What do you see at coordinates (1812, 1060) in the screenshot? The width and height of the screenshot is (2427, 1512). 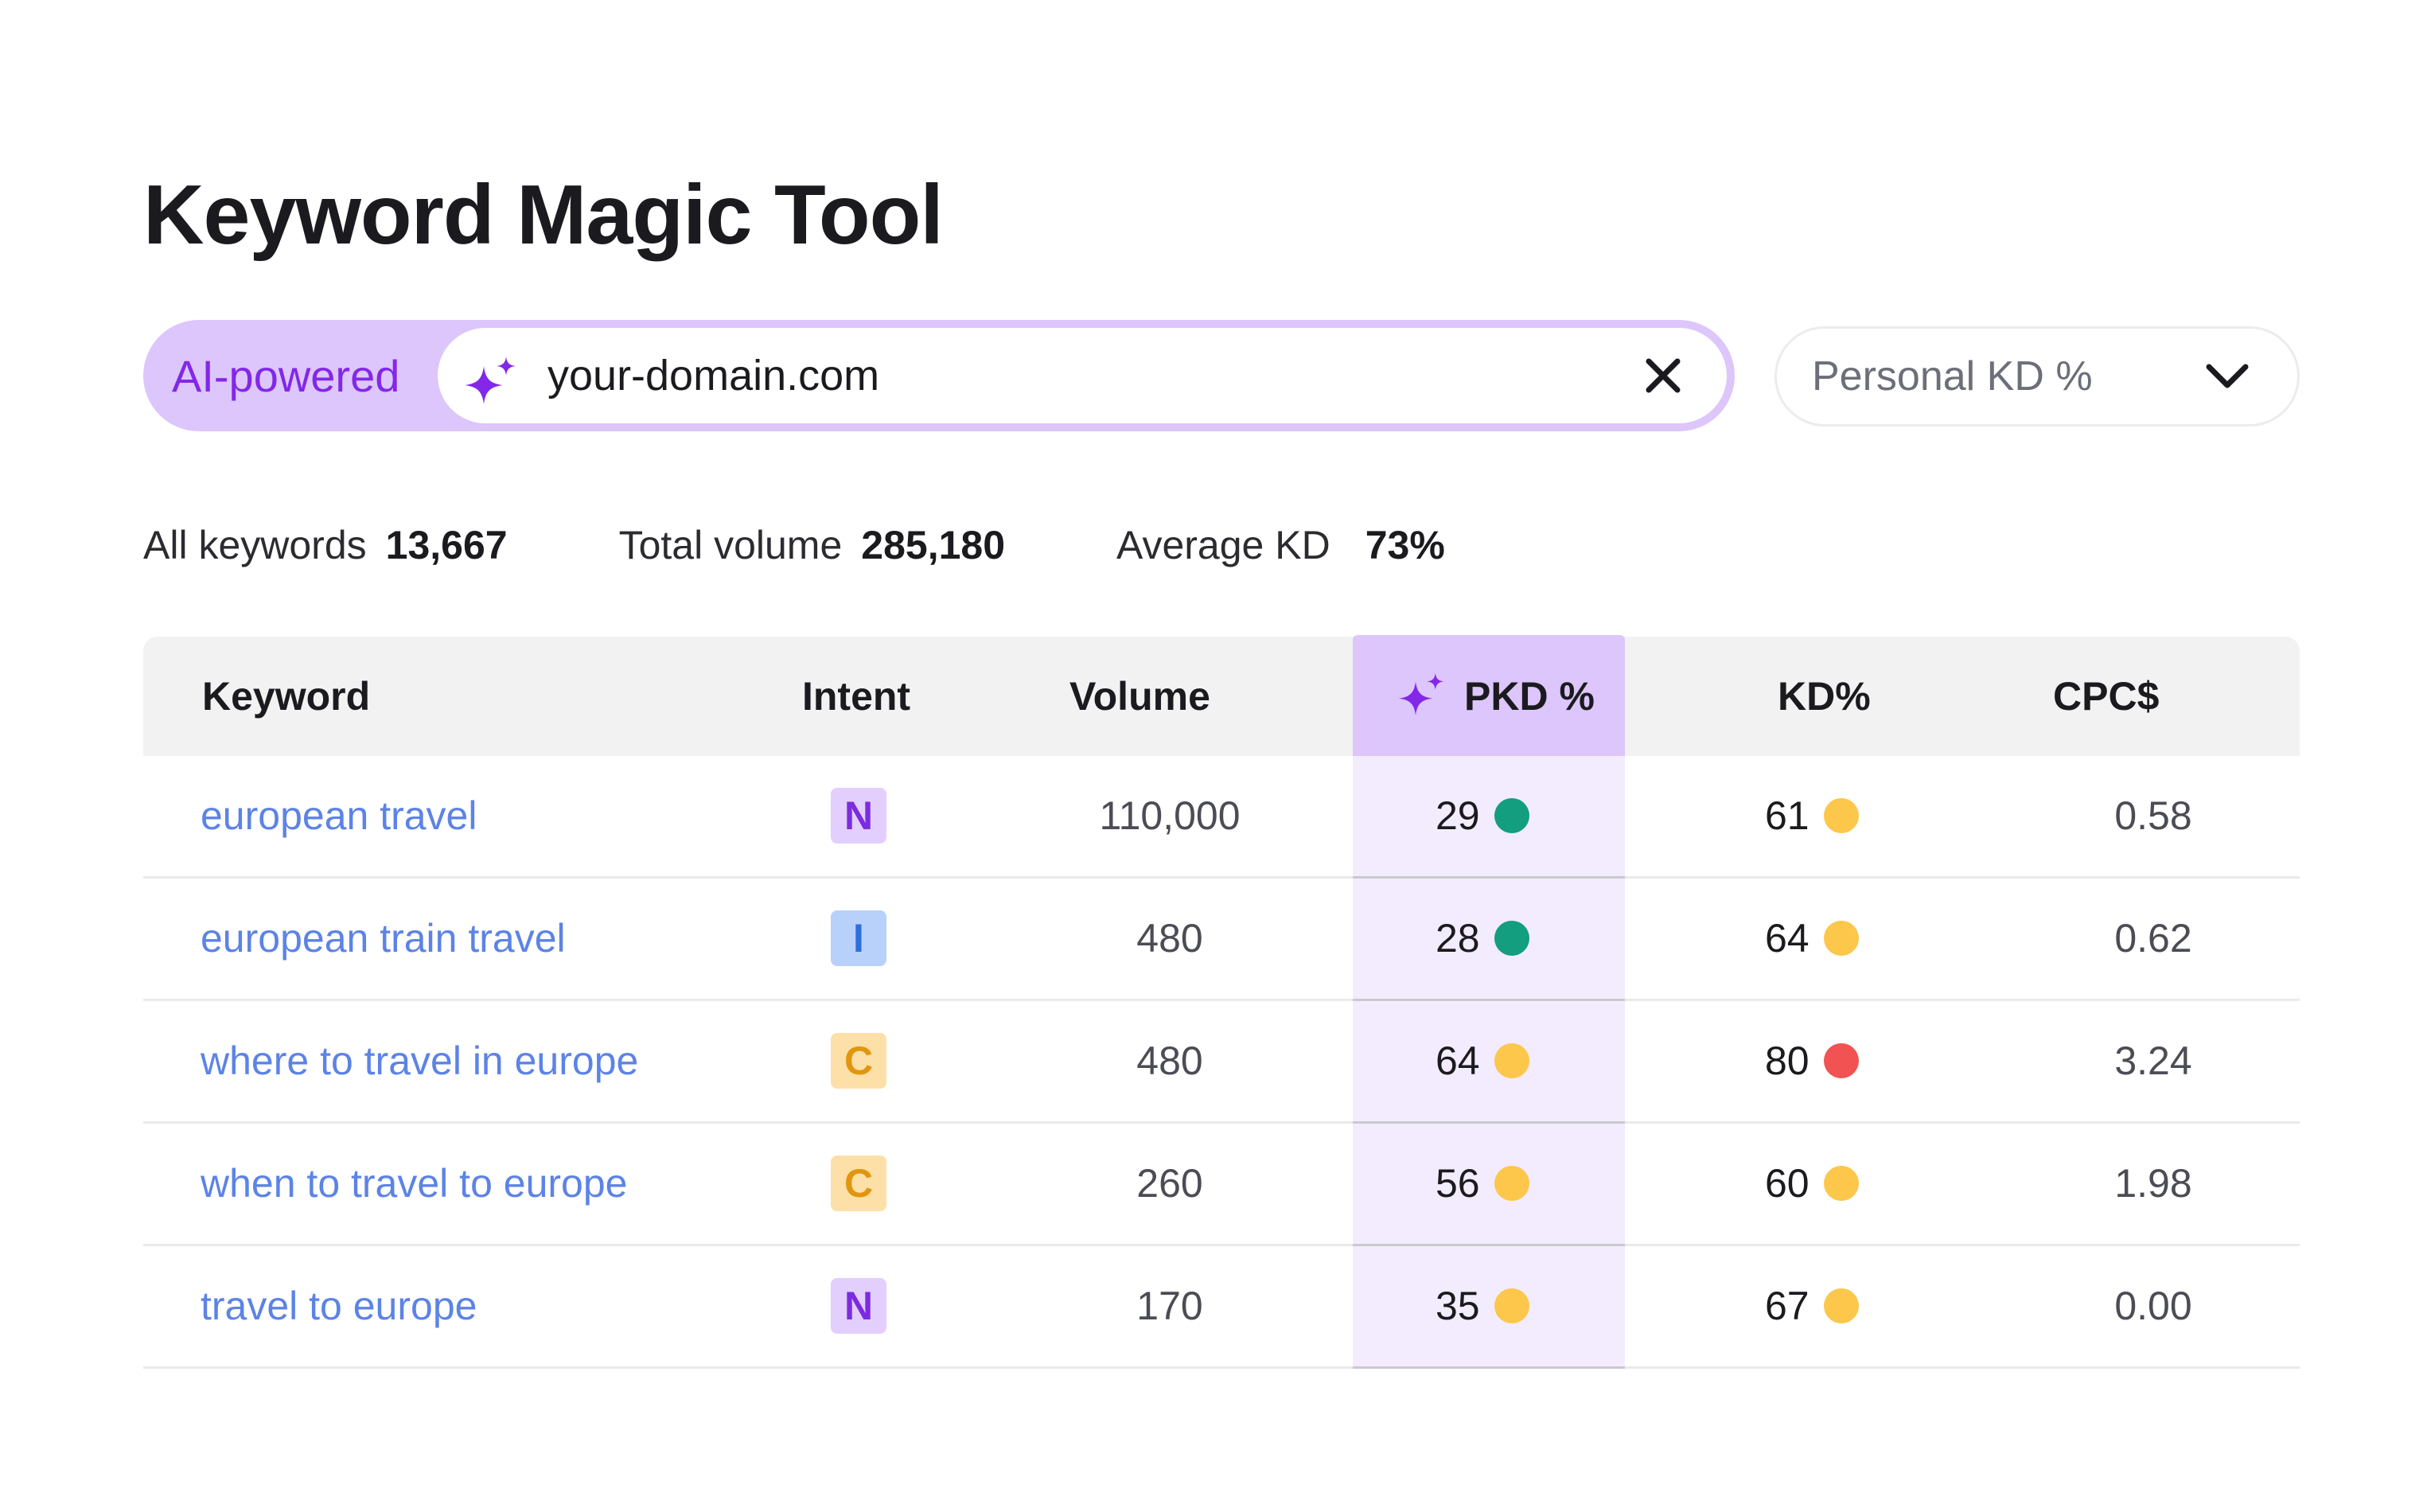 I see `kd-cell: 80` at bounding box center [1812, 1060].